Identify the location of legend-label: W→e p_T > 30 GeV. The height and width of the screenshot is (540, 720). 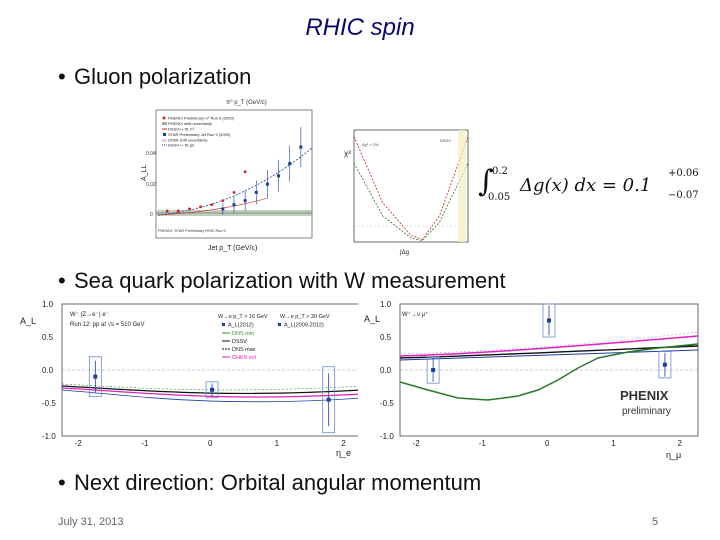
(305, 317).